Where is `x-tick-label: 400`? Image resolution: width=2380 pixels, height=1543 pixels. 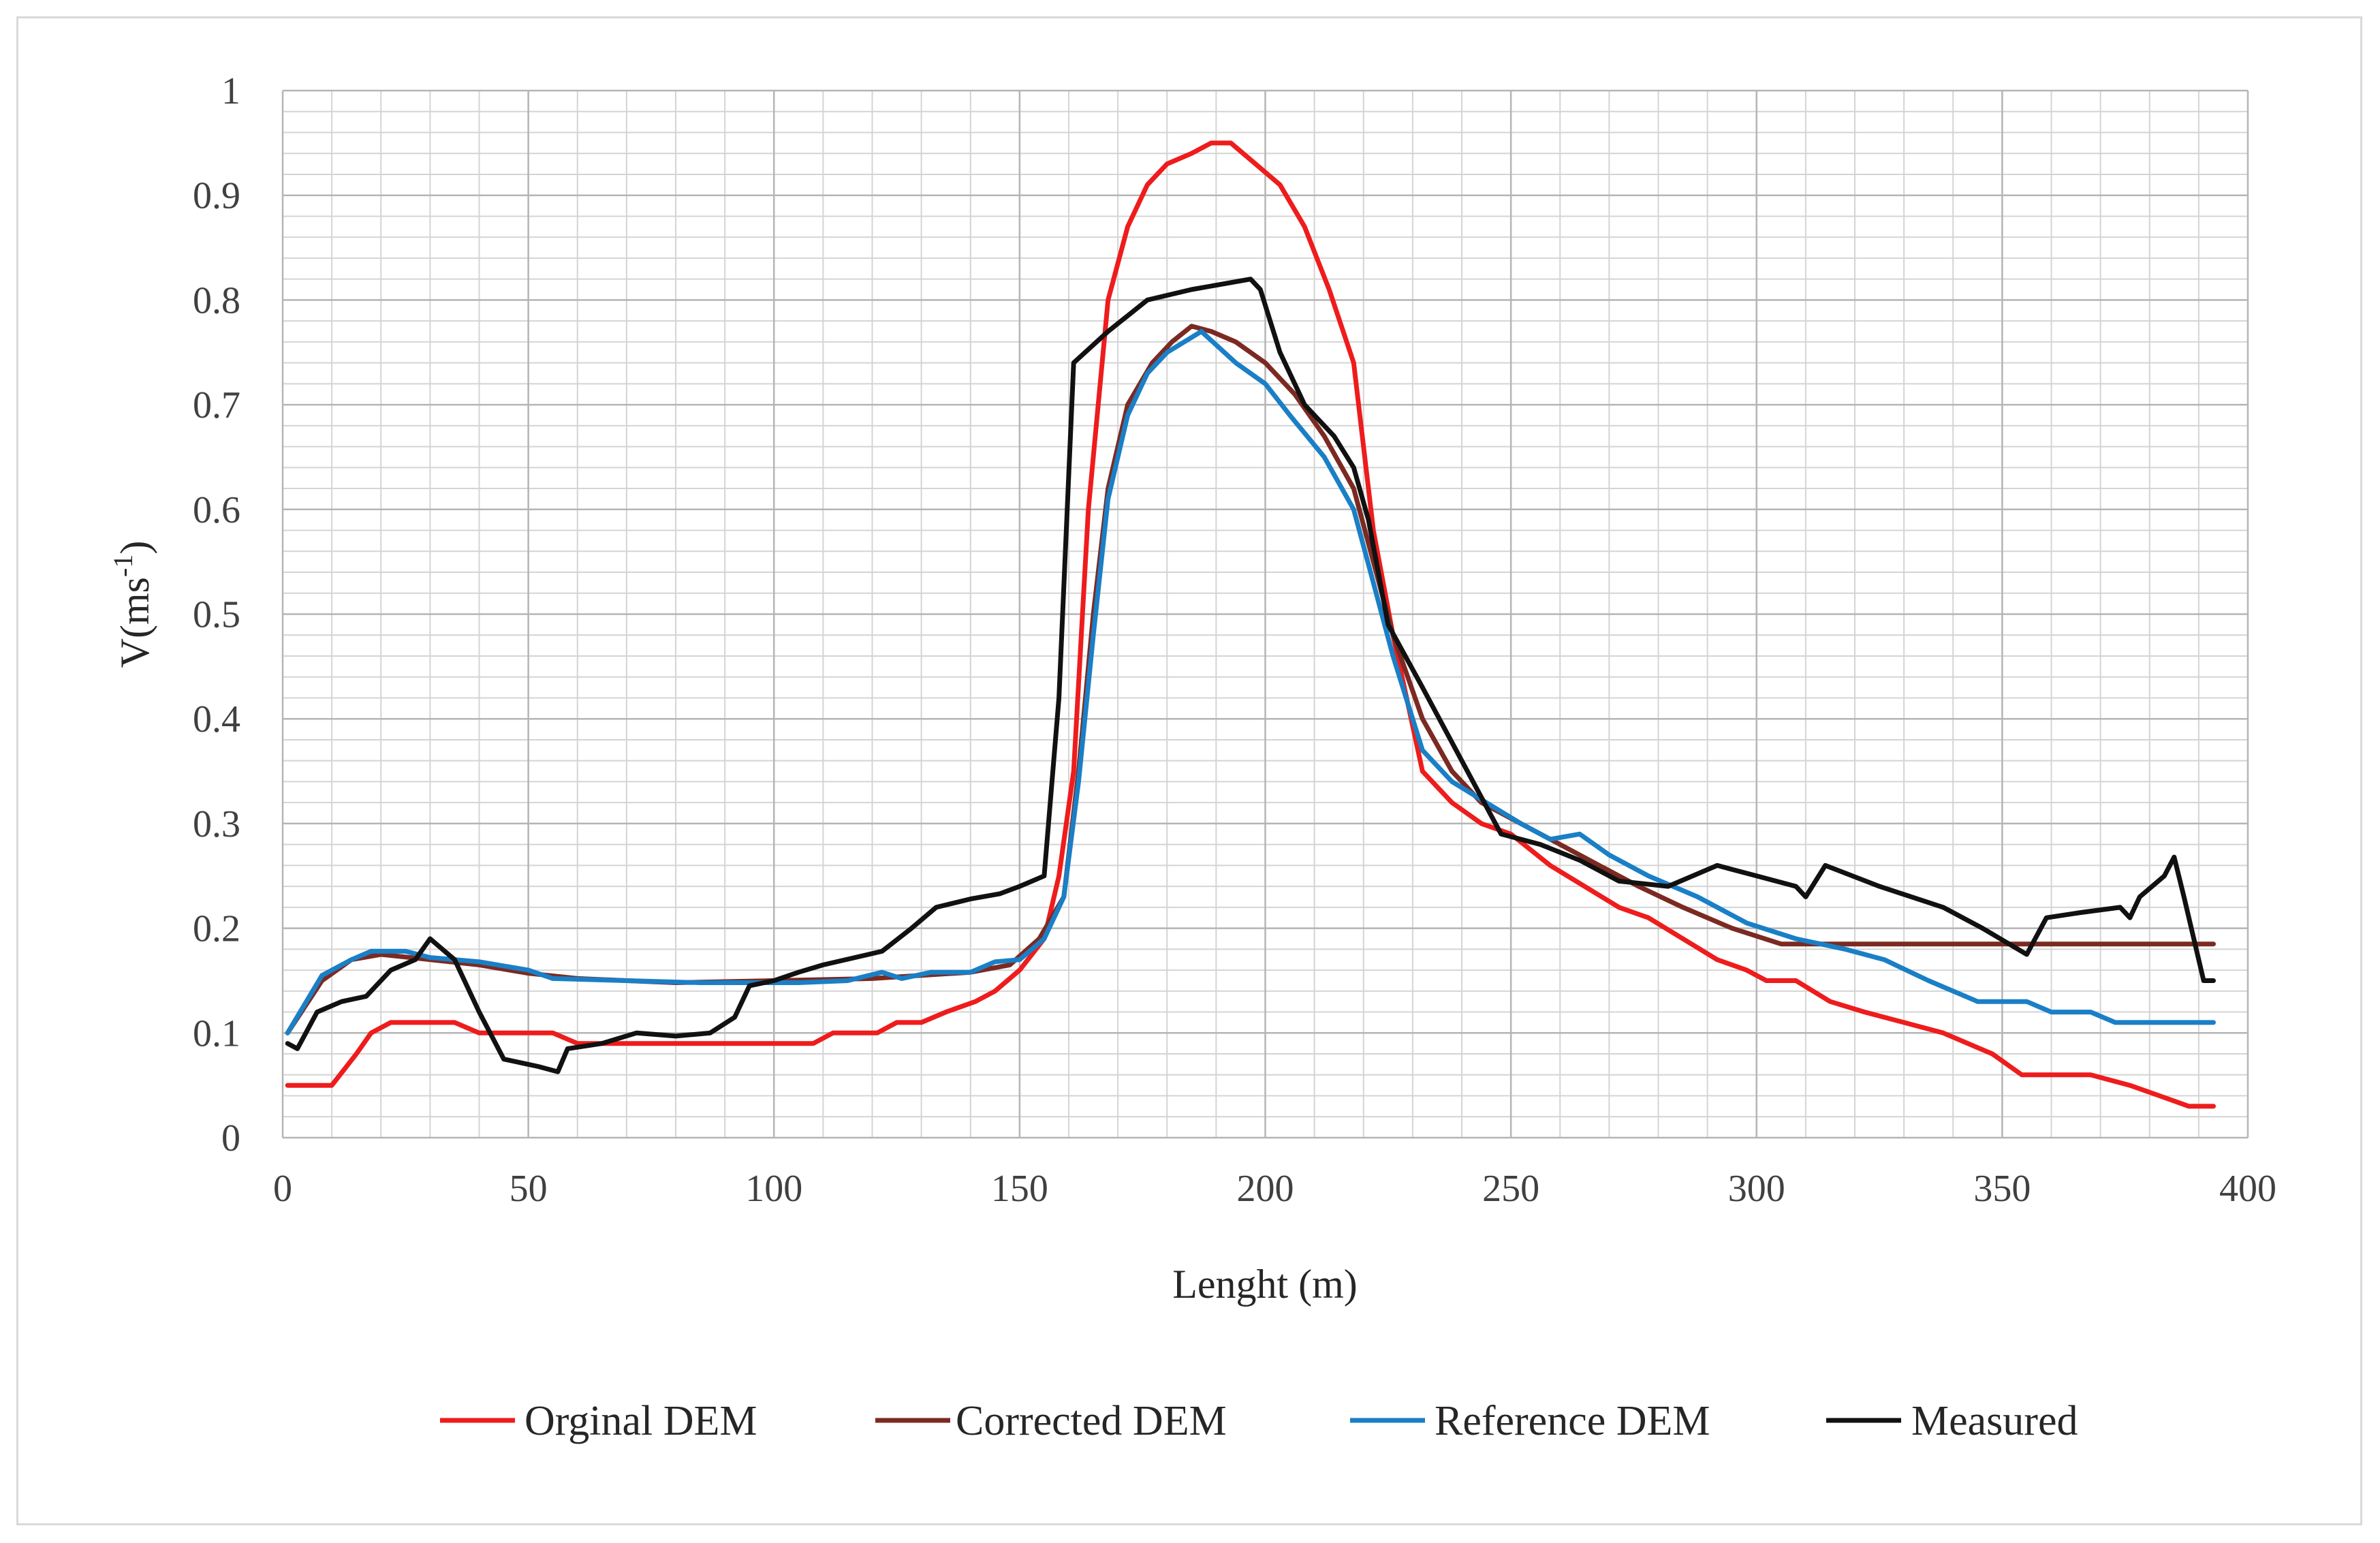 x-tick-label: 400 is located at coordinates (2247, 1189).